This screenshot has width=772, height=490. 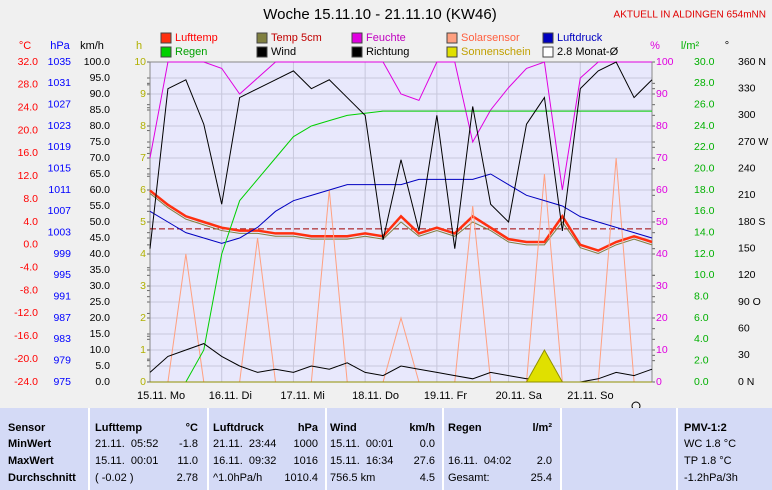 I want to click on table-cell: MinWert, so click(x=30, y=444).